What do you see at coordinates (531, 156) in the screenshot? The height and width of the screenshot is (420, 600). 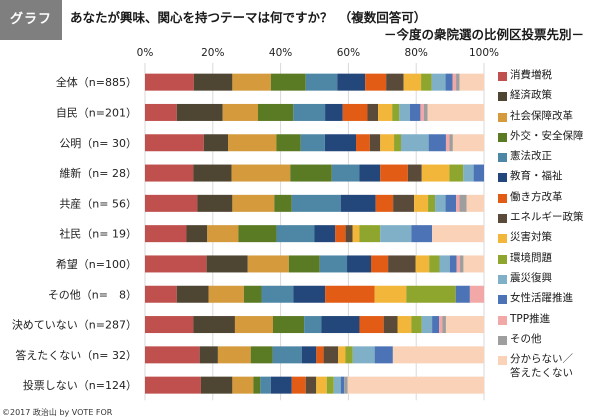 I see `legend-label: 憲法改正` at bounding box center [531, 156].